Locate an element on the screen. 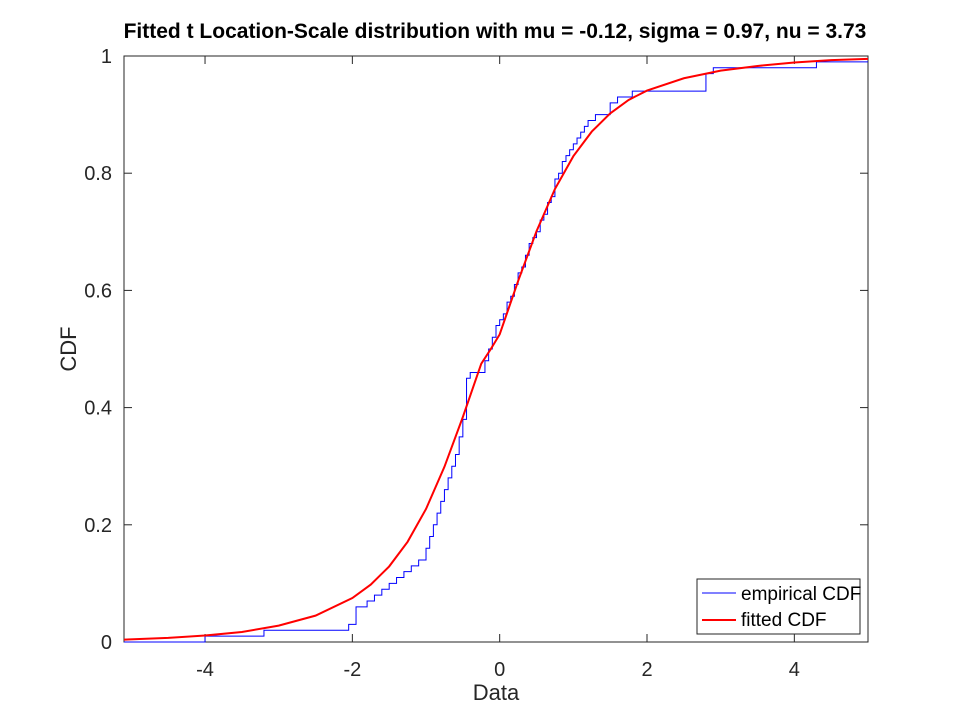 Image resolution: width=960 pixels, height=720 pixels. x-axis-label: Data is located at coordinates (496, 692).